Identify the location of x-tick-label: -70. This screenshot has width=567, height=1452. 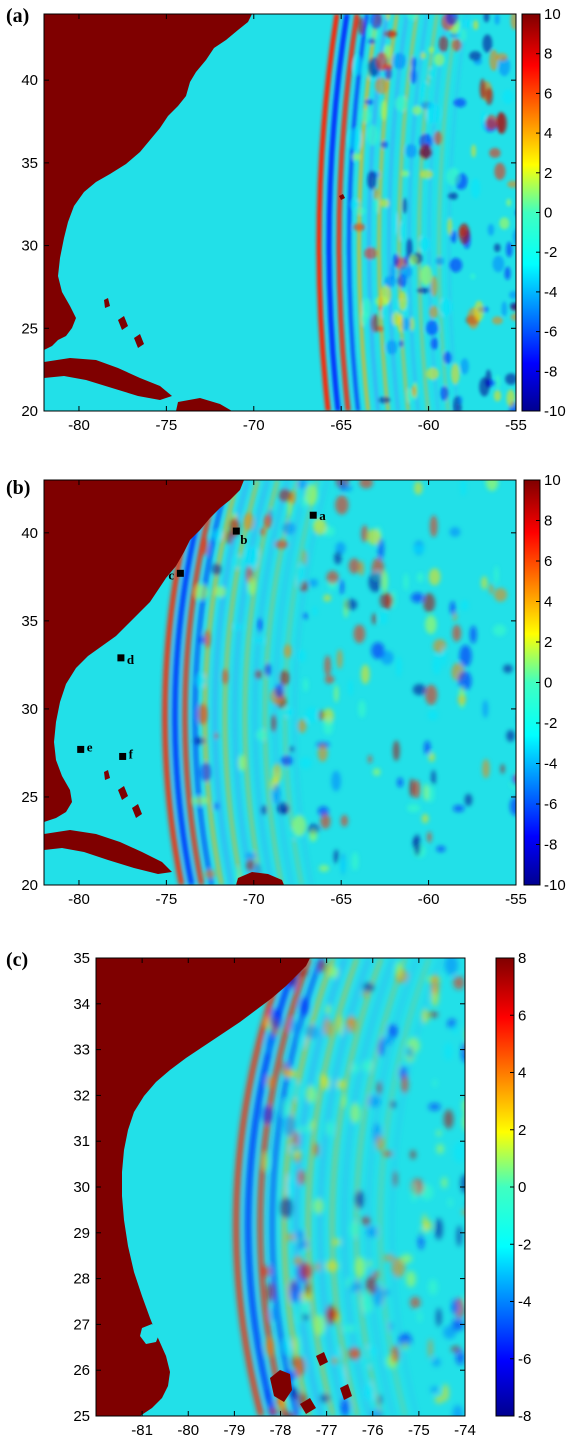
(254, 425).